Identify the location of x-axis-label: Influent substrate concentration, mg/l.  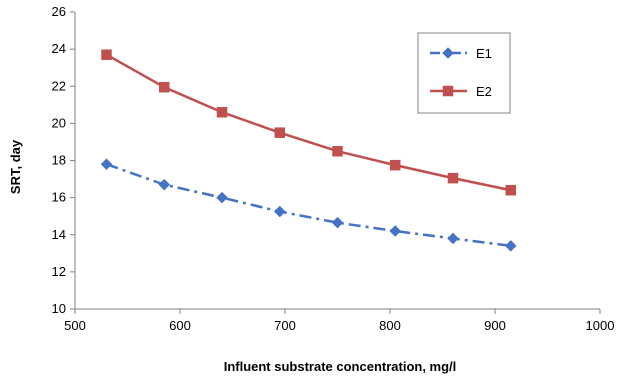
(340, 366).